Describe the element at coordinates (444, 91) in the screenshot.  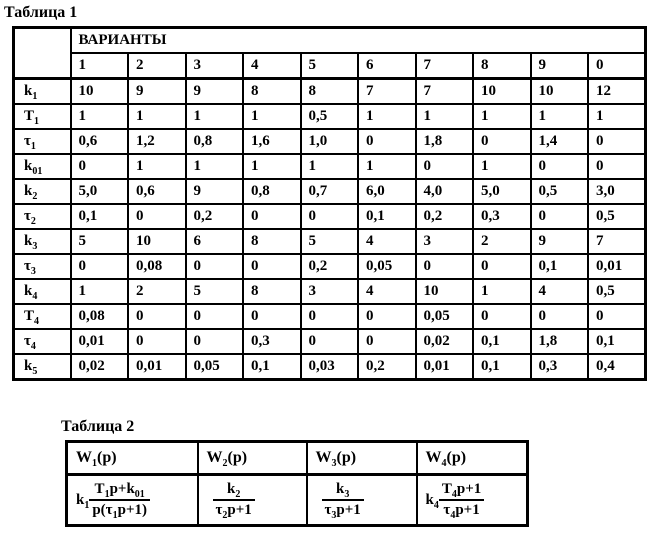
I see `table1-cell: 7` at that location.